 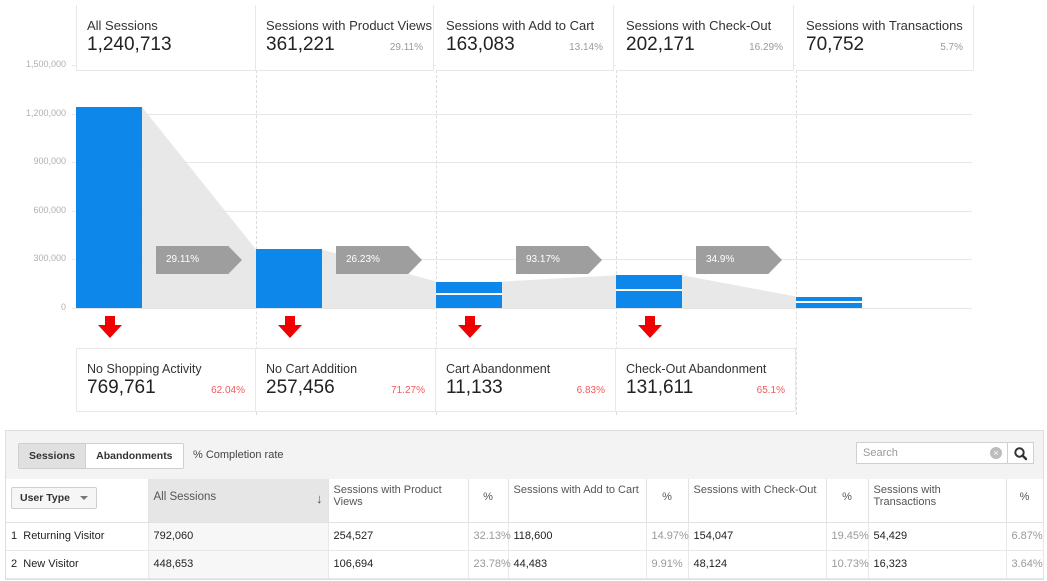 I want to click on col-transactions: Sessions with Transactions, so click(x=937, y=501).